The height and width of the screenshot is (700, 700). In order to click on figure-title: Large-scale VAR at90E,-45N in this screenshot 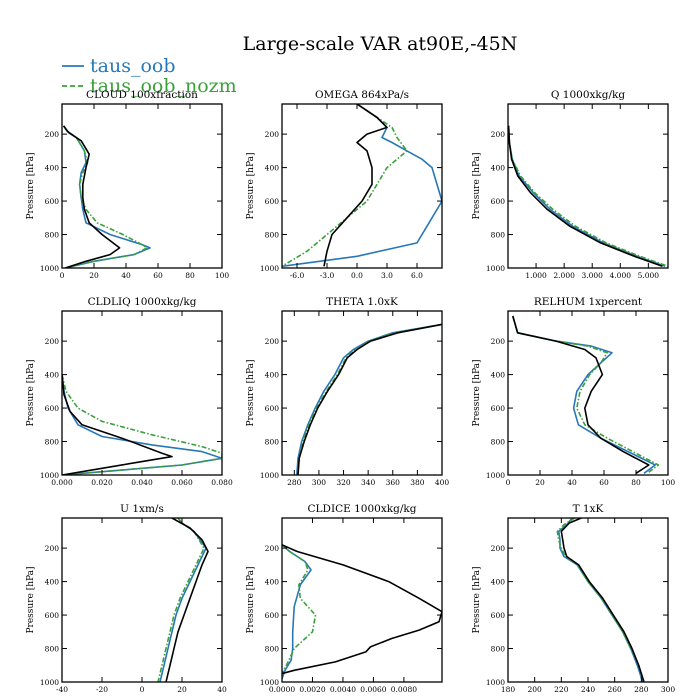, I will do `click(380, 44)`.